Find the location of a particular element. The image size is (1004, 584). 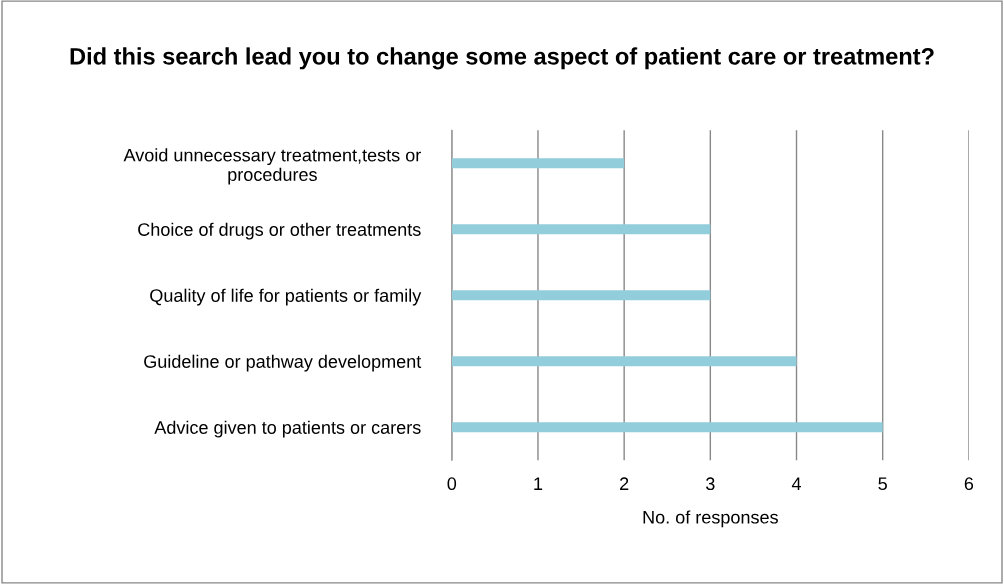

x-tick-label: 2 is located at coordinates (624, 483).